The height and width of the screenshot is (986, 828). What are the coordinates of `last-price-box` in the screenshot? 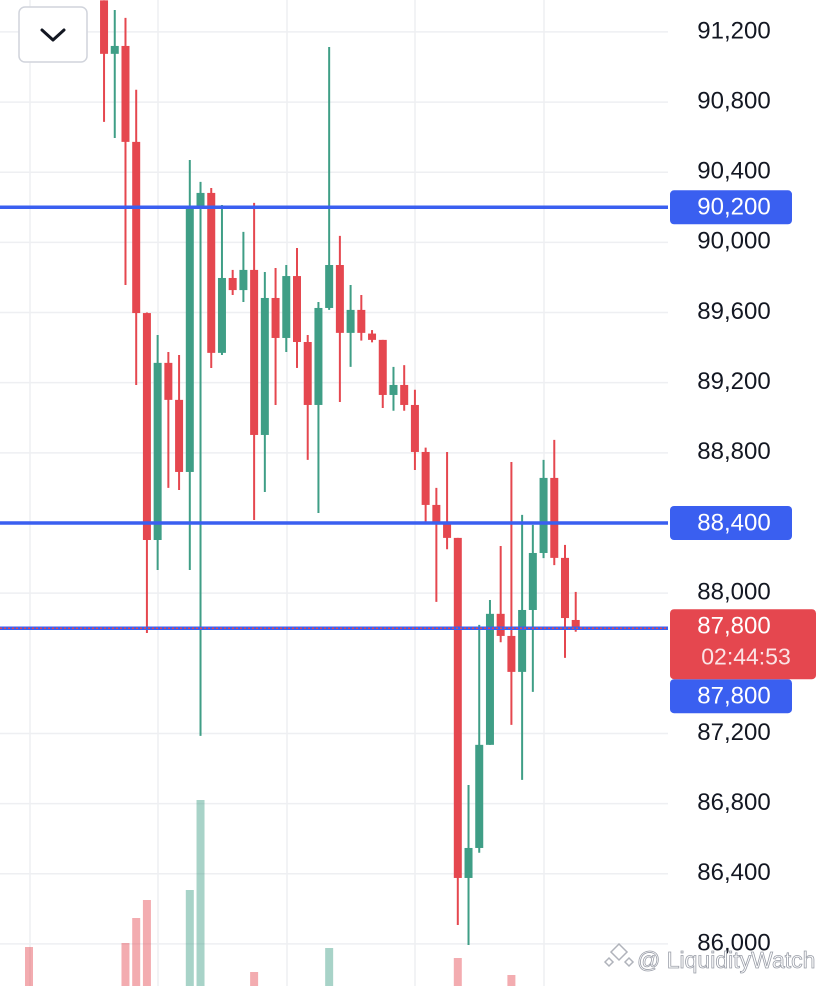 It's located at (743, 644).